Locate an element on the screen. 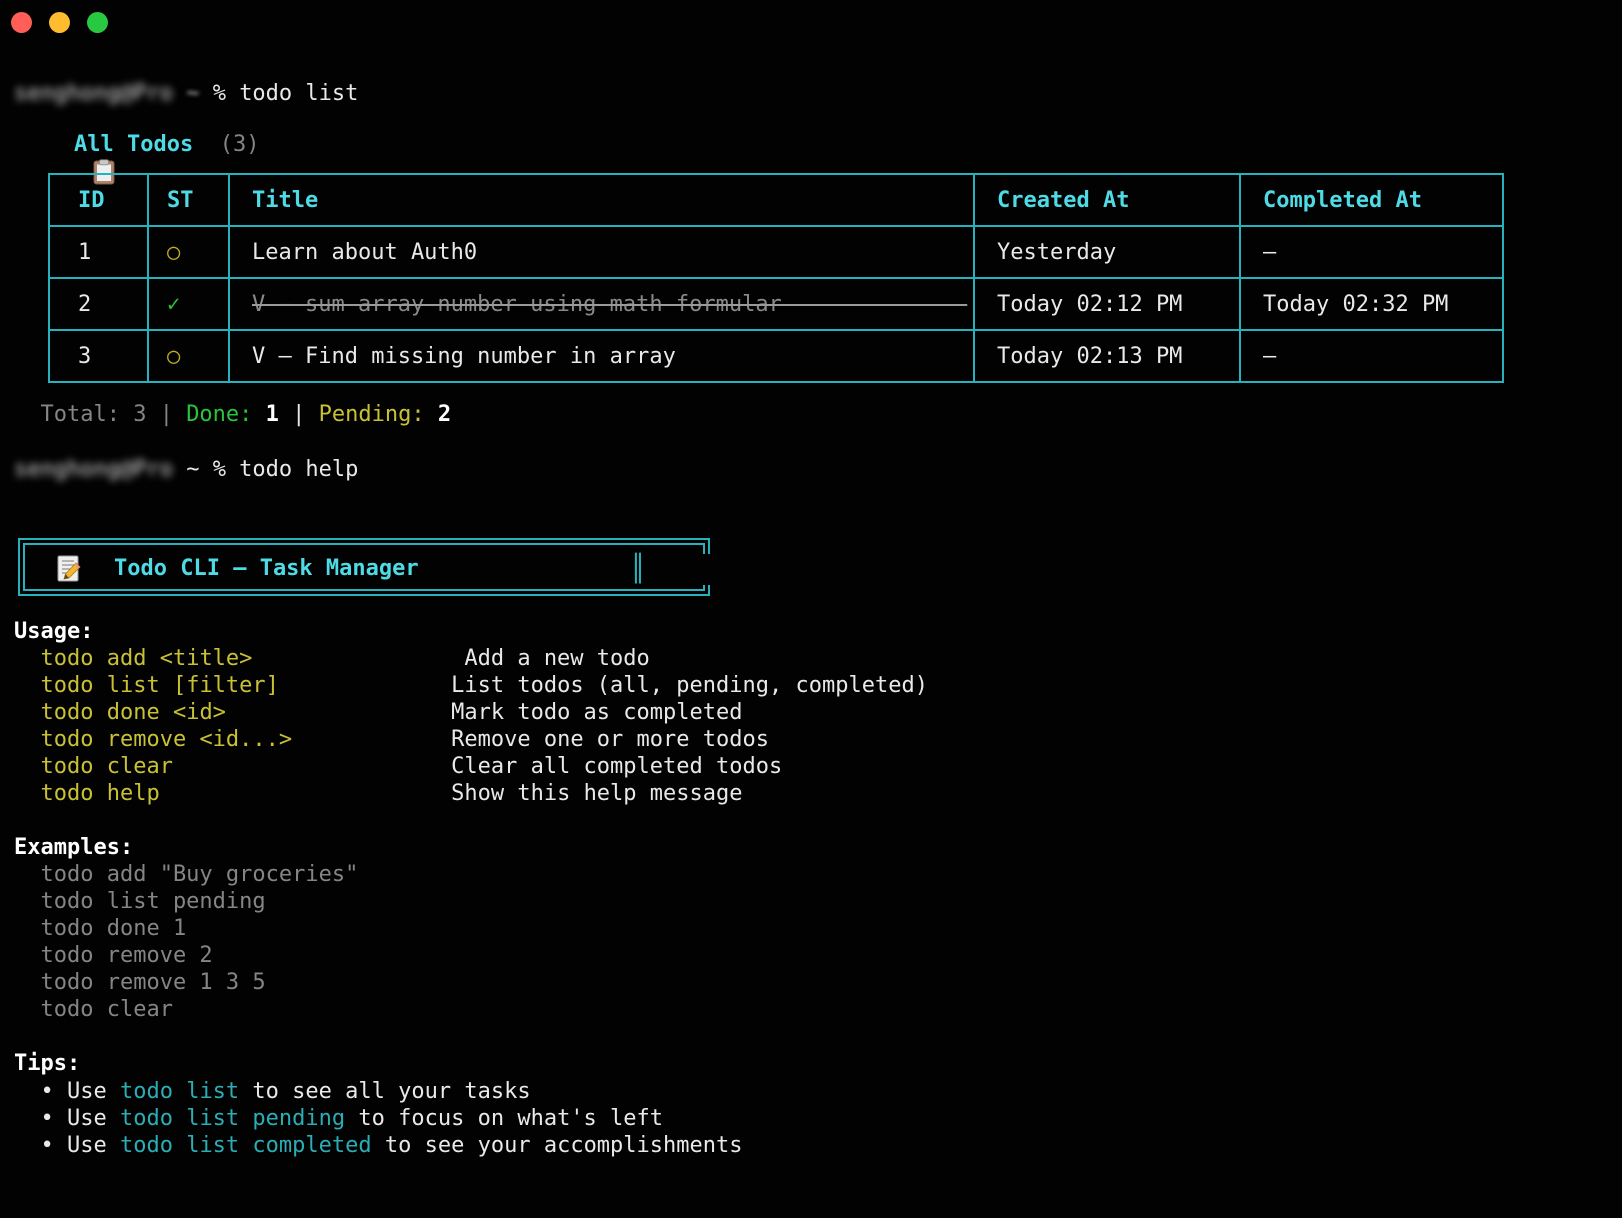 This screenshot has width=1622, height=1218. all-todos-segments: All Todos (3) is located at coordinates (167, 144).